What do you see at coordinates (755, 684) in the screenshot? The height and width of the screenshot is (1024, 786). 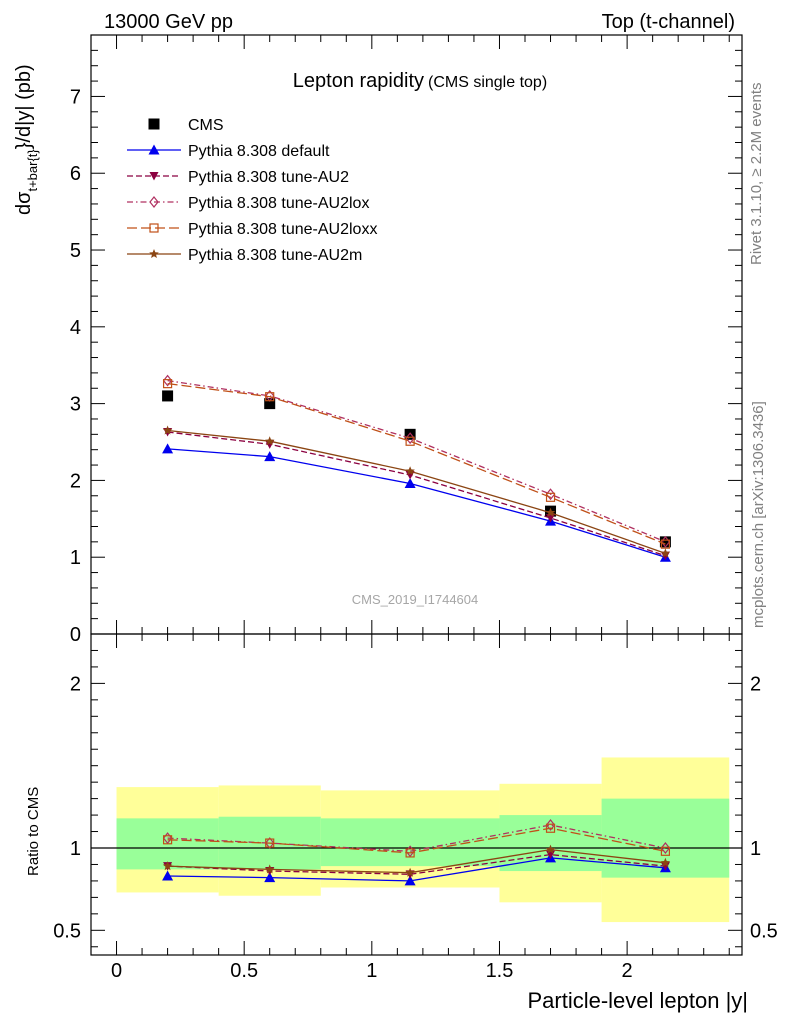 I see `ratio-y-tick-label-right: 2` at bounding box center [755, 684].